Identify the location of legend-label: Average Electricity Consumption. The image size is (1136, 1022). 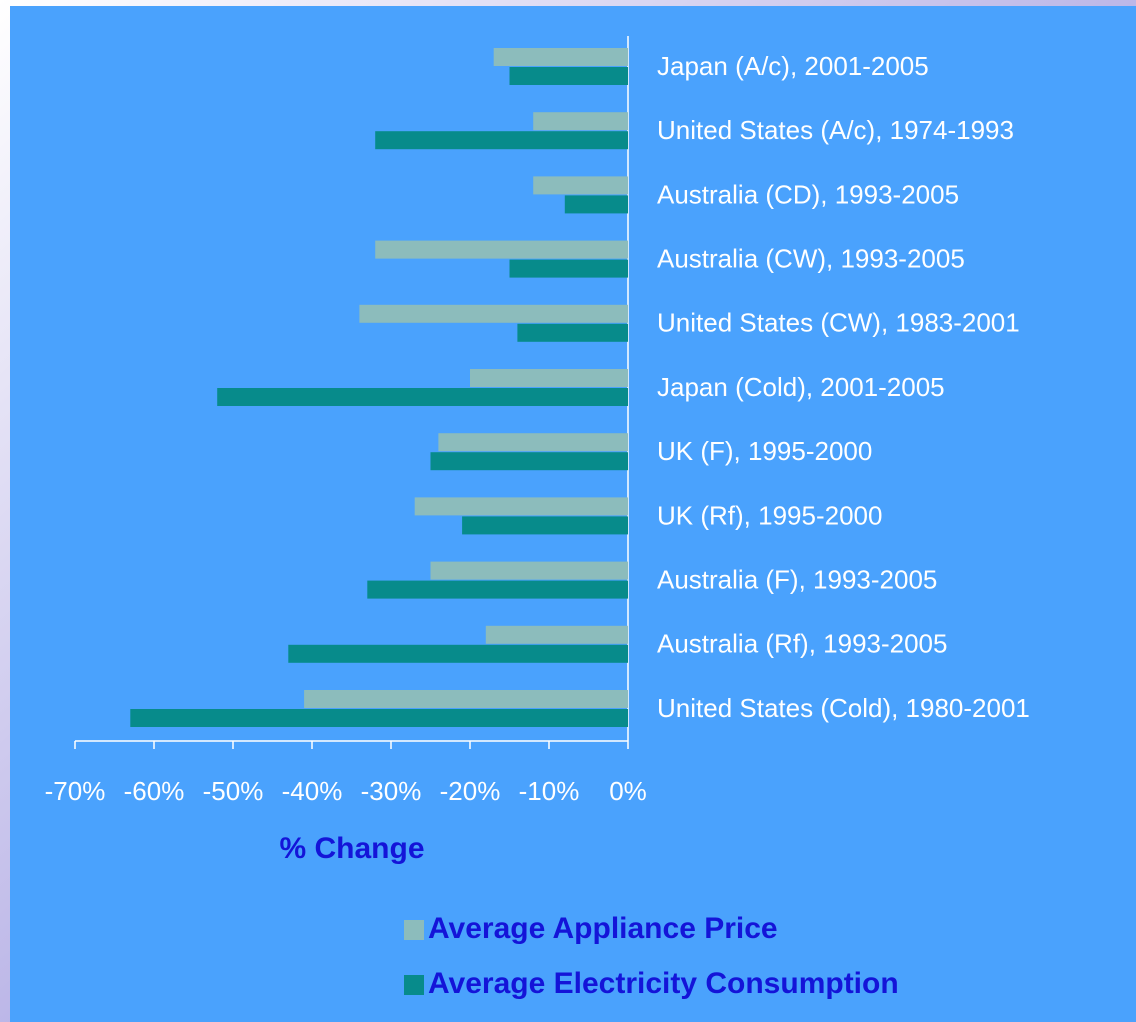
(663, 983).